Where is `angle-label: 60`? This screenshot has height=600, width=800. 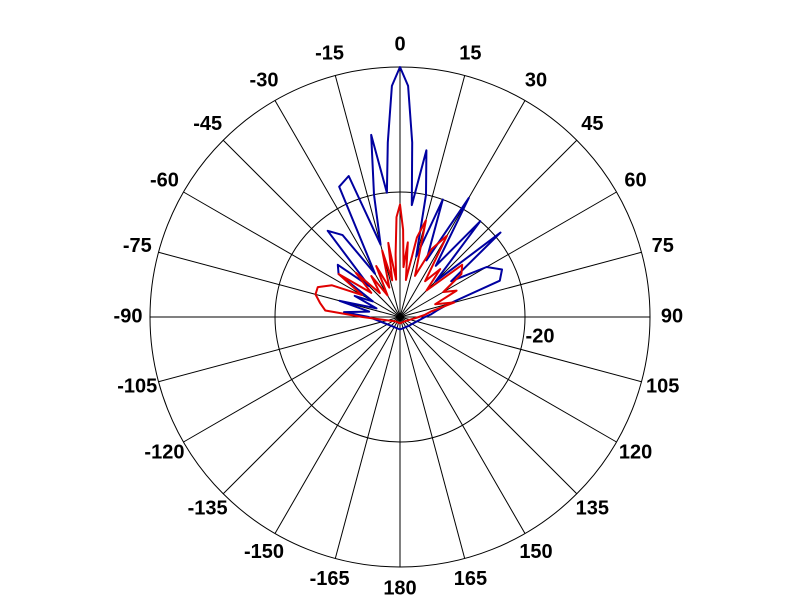 angle-label: 60 is located at coordinates (635, 180).